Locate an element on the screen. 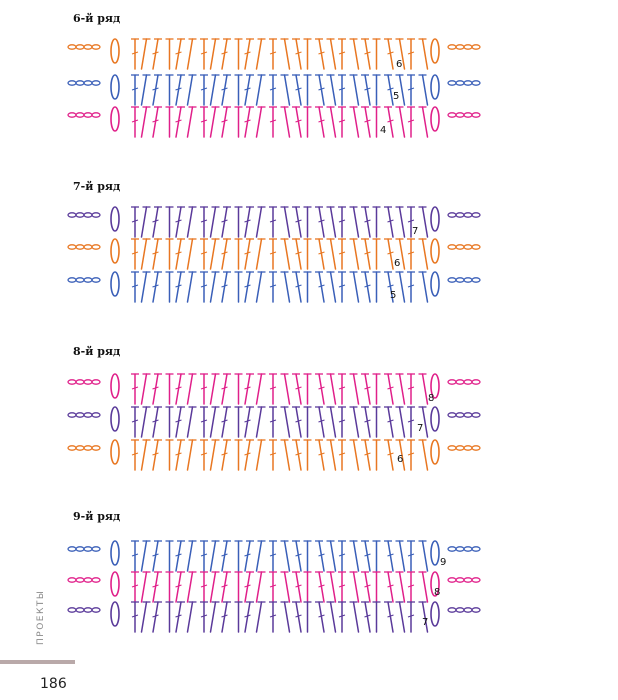 This screenshot has width=618, height=700. row-6-layer-mid is located at coordinates (274, 90).